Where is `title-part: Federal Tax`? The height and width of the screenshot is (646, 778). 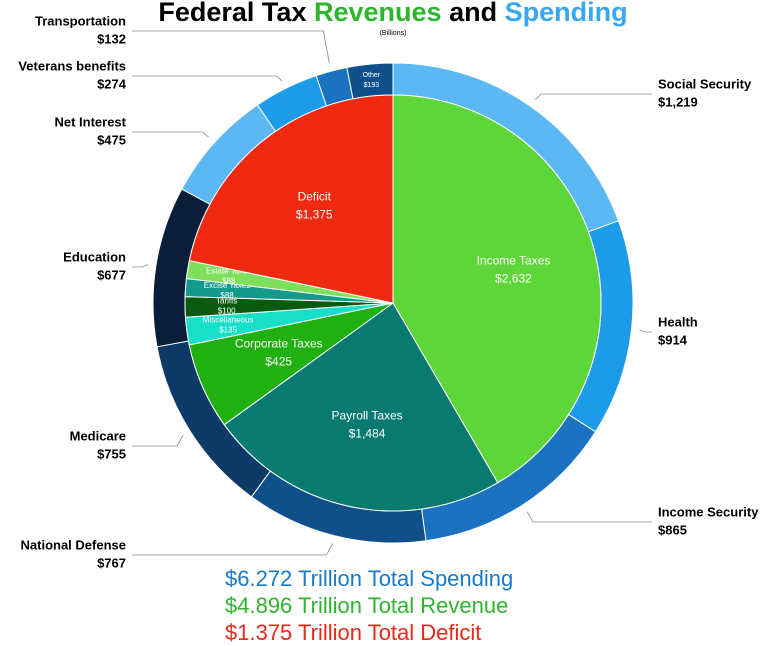 title-part: Federal Tax is located at coordinates (232, 13).